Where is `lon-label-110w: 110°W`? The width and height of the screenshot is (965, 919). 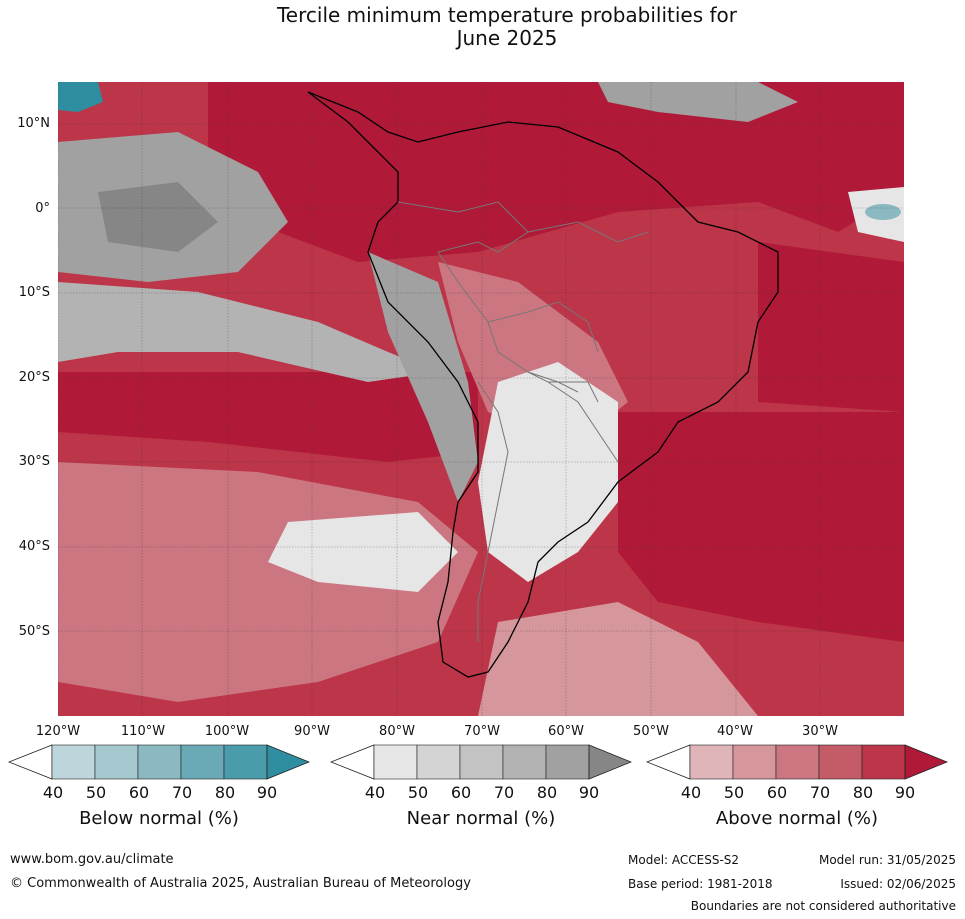 lon-label-110w: 110°W is located at coordinates (143, 731).